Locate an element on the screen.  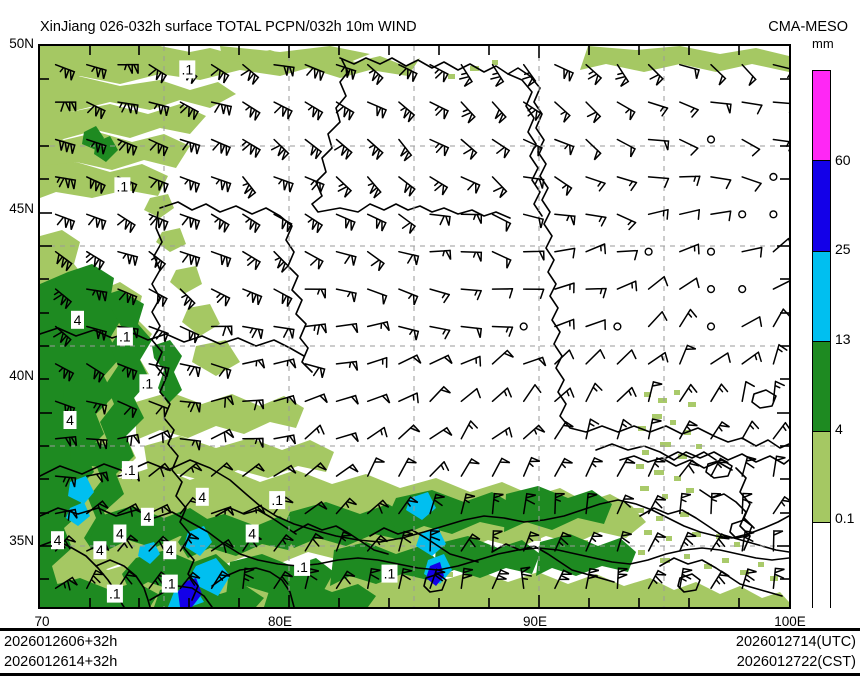
contour-label-14: .1 is located at coordinates (170, 584).